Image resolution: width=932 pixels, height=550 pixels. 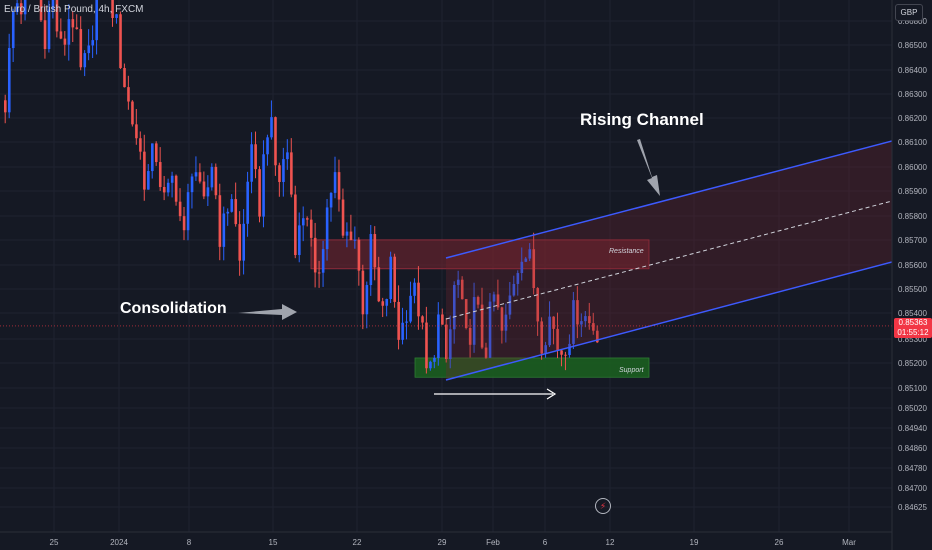 I want to click on lightning-bolt-icon: ⚡, so click(x=603, y=506).